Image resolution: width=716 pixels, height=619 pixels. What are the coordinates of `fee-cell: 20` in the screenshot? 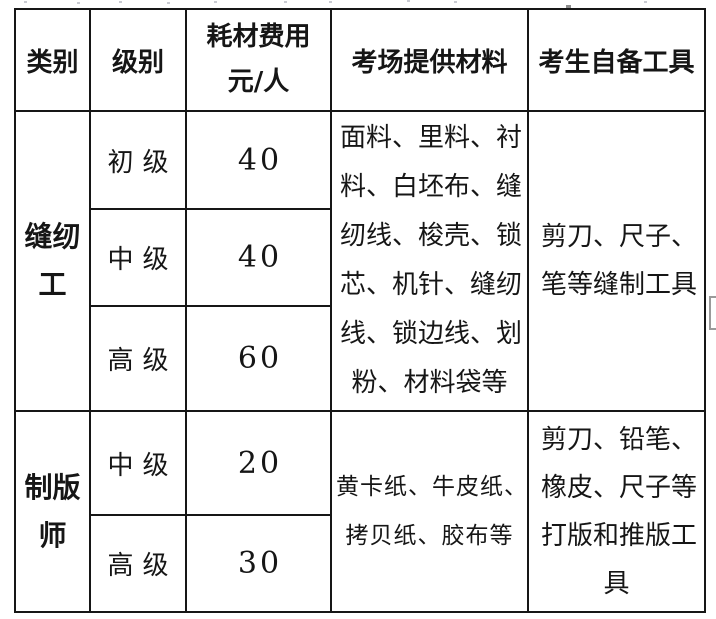 It's located at (258, 463).